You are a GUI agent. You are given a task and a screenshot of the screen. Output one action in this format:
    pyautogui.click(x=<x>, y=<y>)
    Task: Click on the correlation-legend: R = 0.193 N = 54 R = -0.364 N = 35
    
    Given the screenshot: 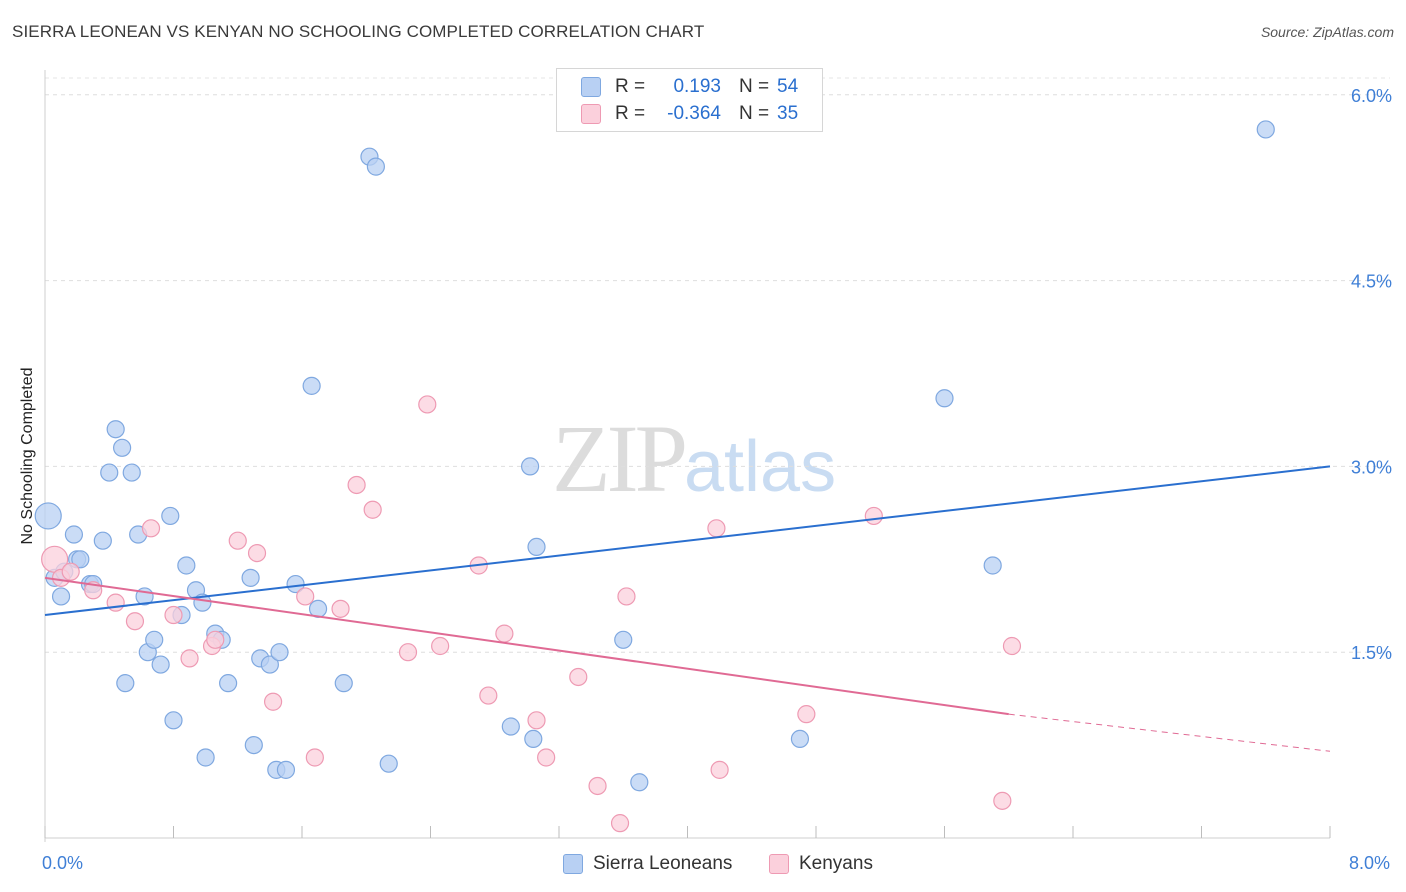 What is the action you would take?
    pyautogui.click(x=689, y=100)
    